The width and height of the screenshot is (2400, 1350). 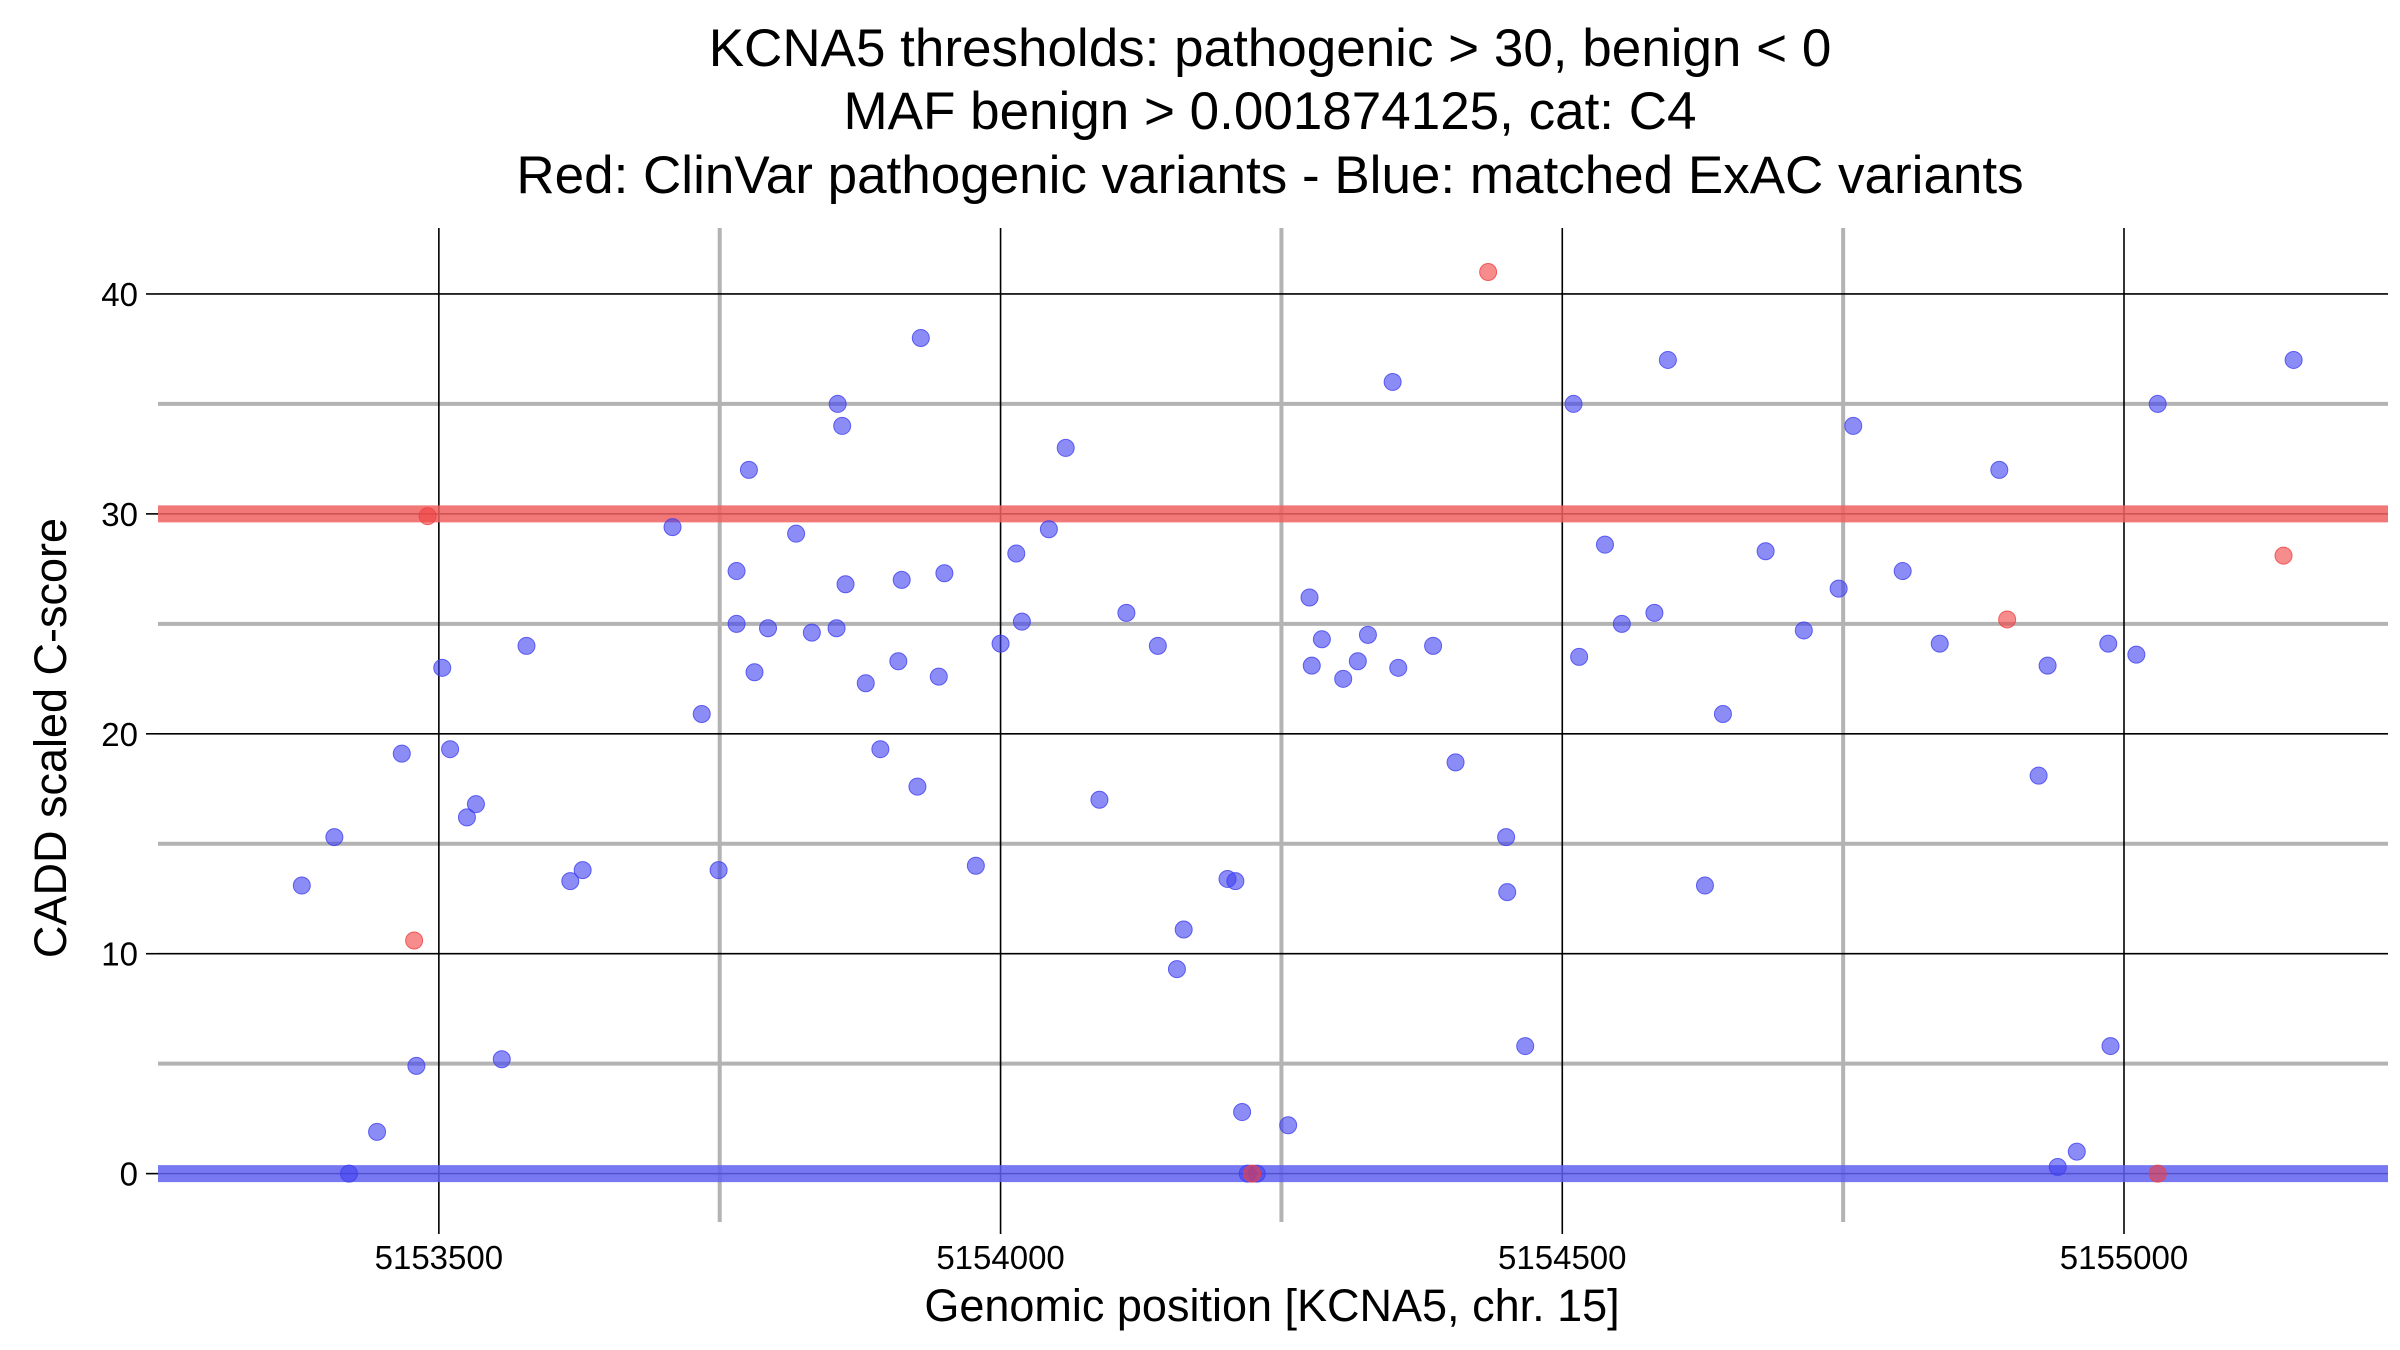 What do you see at coordinates (119, 734) in the screenshot?
I see `y-tick-label: 20` at bounding box center [119, 734].